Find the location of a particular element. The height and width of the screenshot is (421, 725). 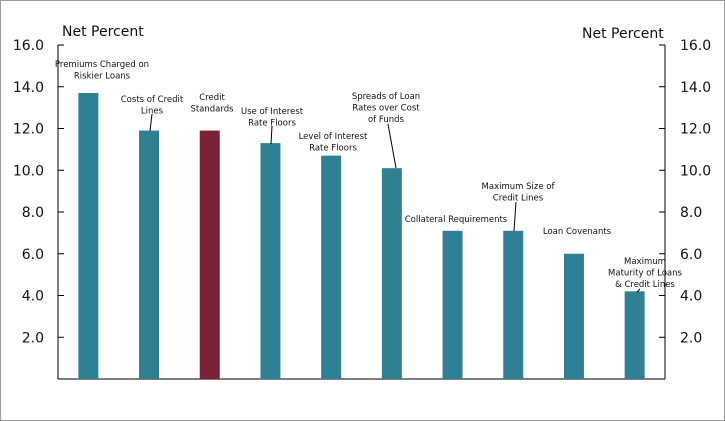

bar-annotation: Spreads of Loan Rates over Cost of Funds is located at coordinates (386, 108).